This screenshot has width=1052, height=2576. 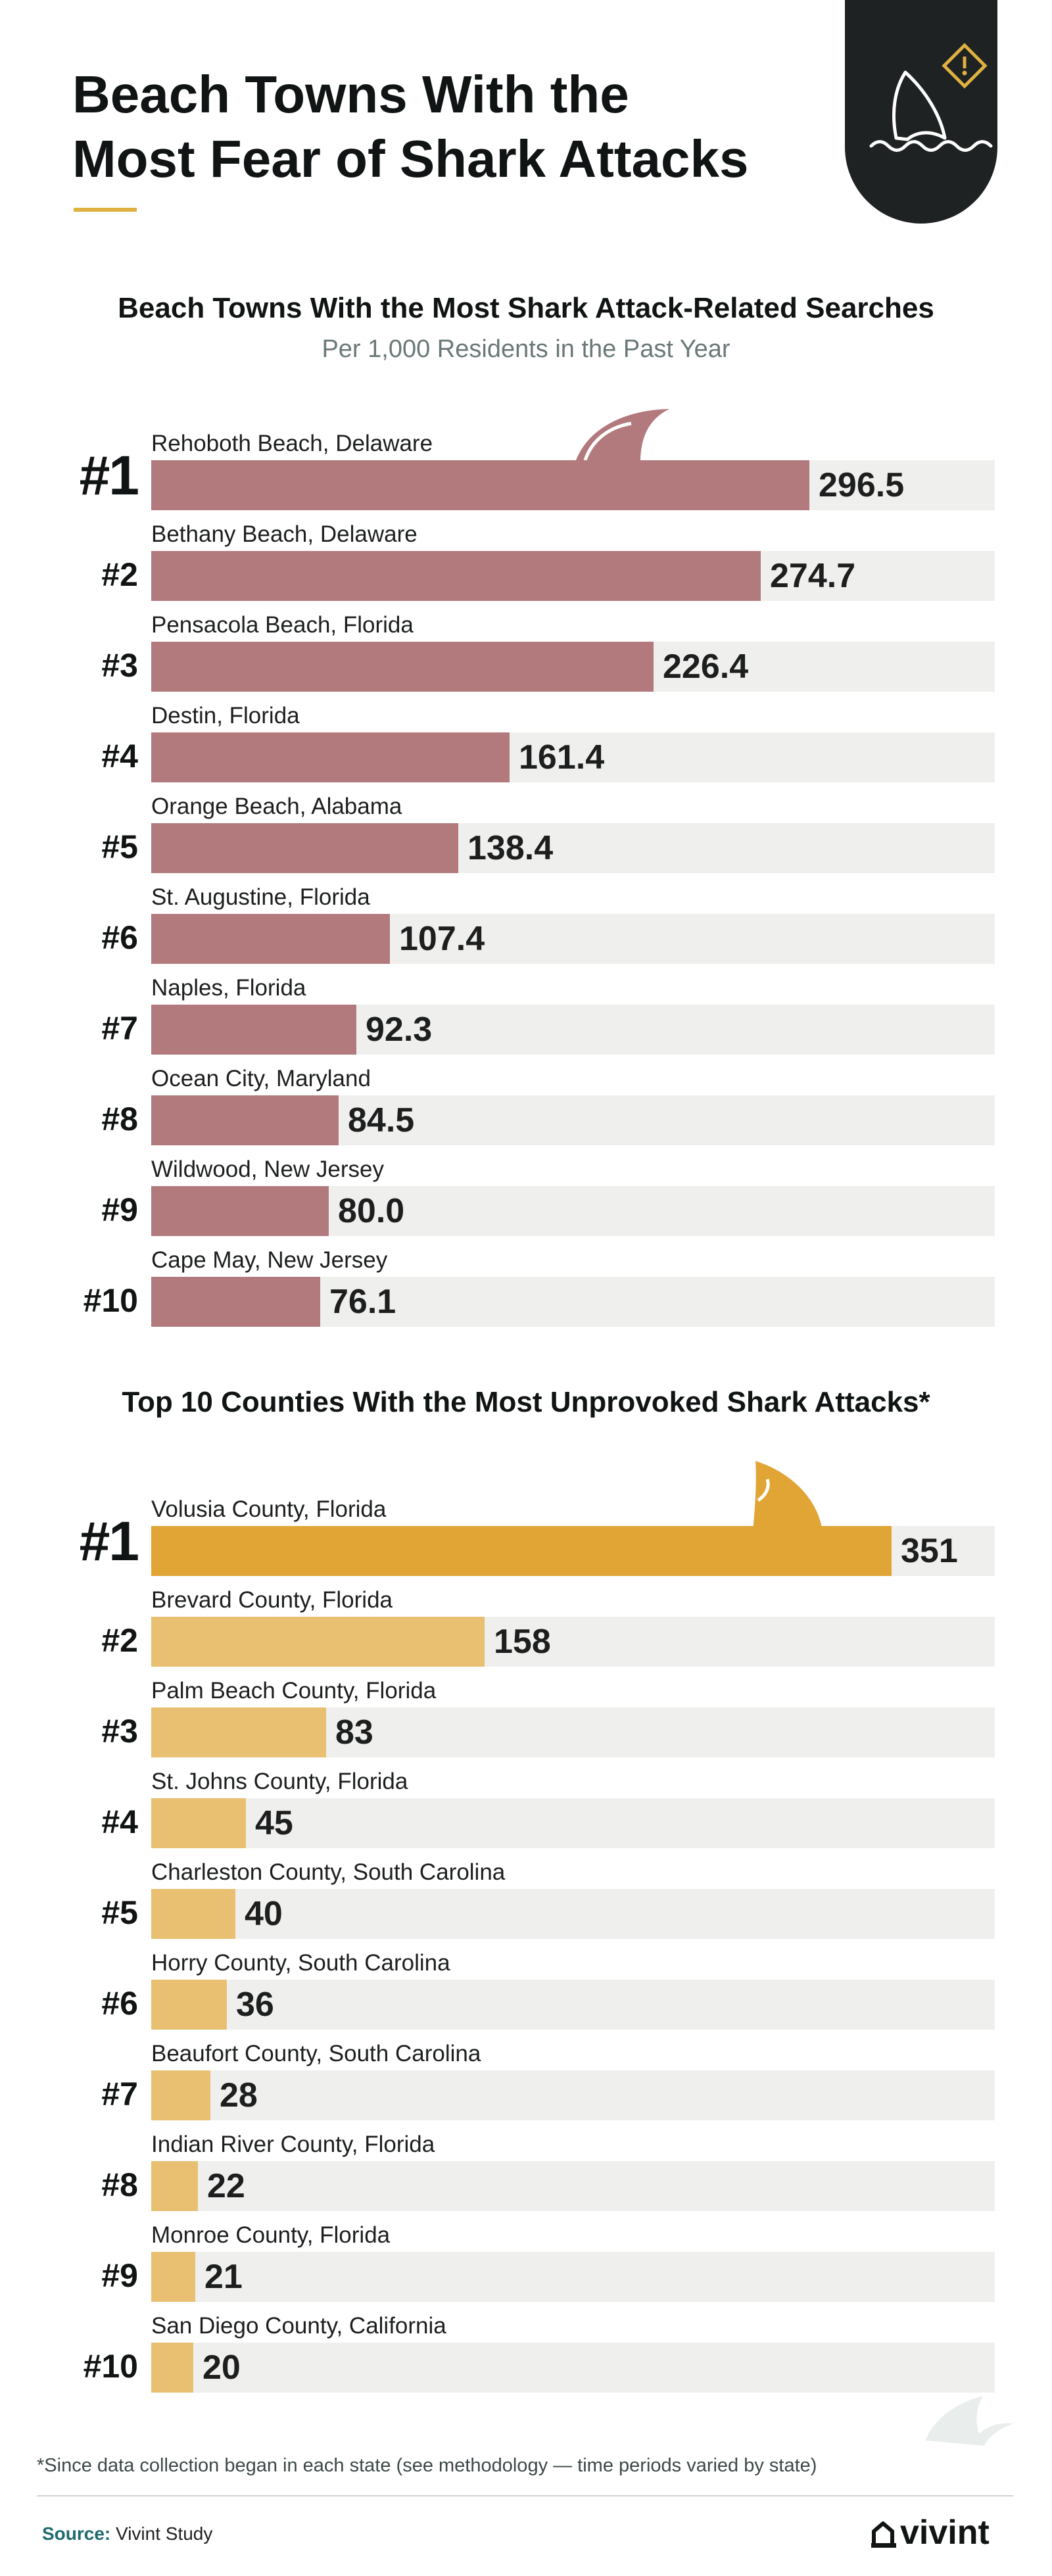 I want to click on source-line: Source: Vivint Study, so click(x=127, y=2534).